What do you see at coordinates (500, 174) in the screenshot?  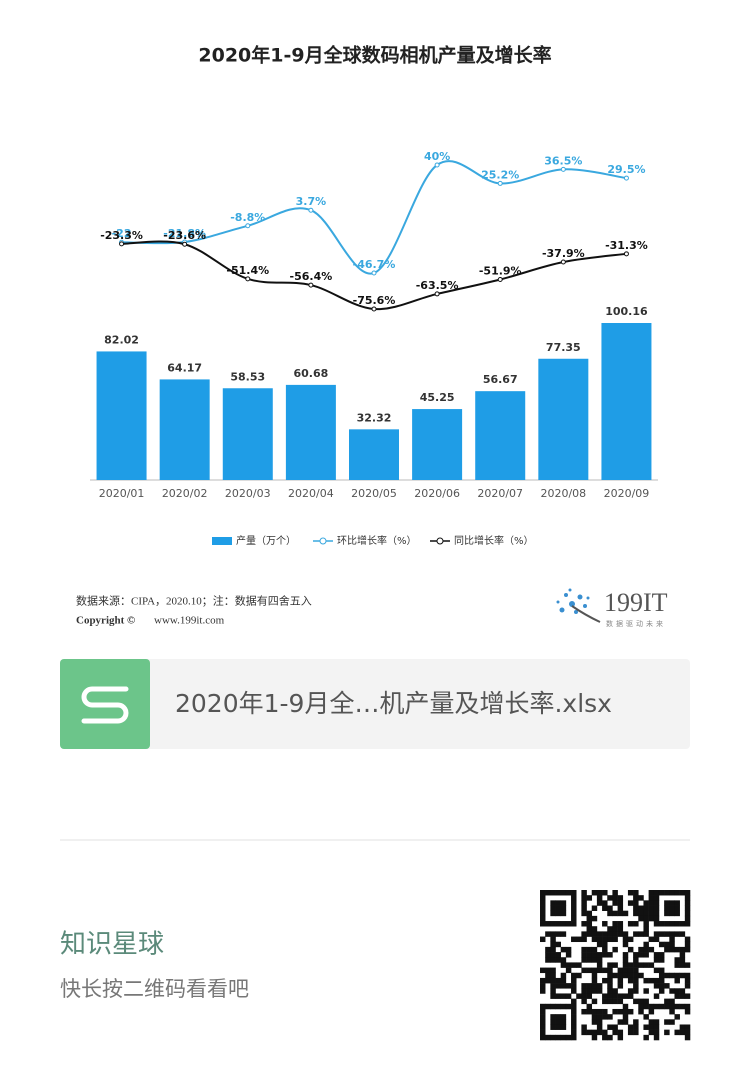 I see `line-value-label: 25.2%` at bounding box center [500, 174].